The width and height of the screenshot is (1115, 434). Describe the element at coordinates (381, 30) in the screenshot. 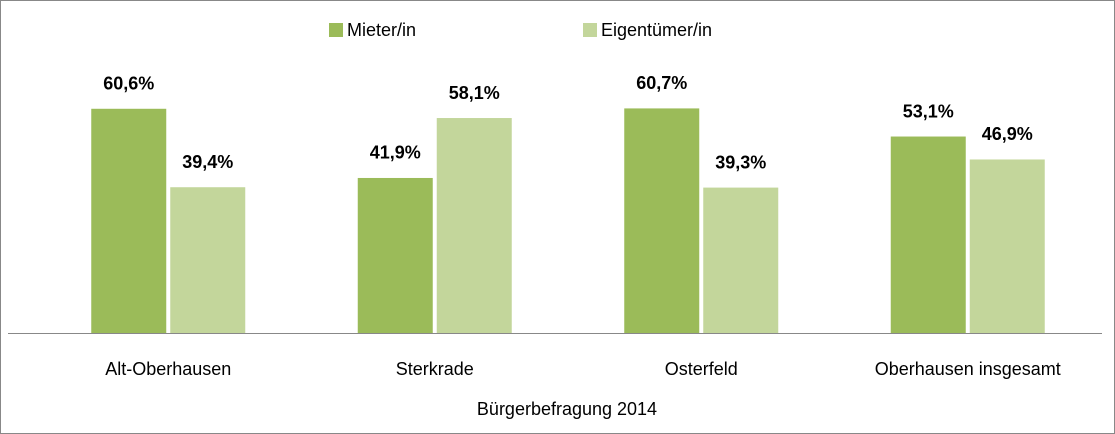

I see `legend-label: Mieter/in` at that location.